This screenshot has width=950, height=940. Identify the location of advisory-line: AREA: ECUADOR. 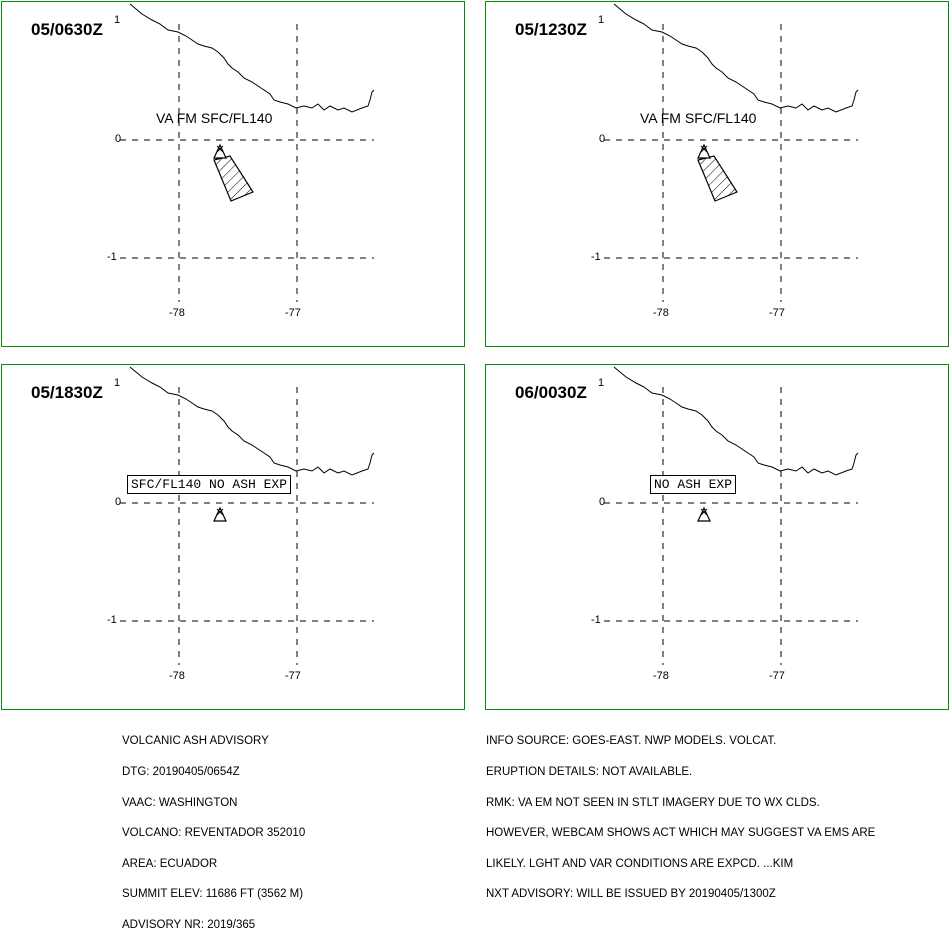
(170, 863).